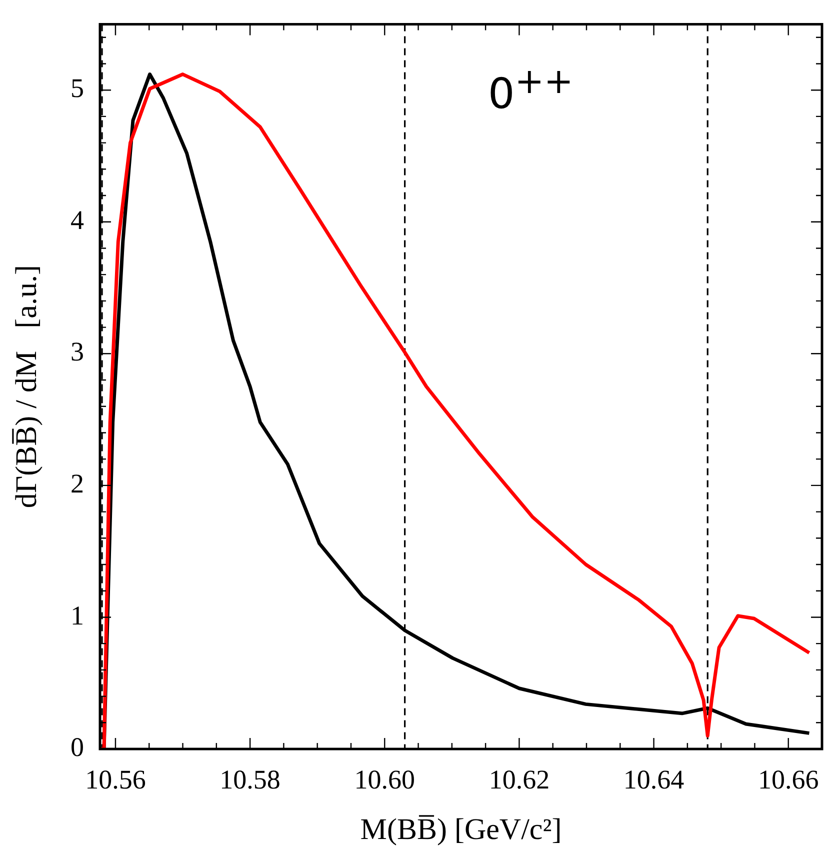 The height and width of the screenshot is (853, 834). Describe the element at coordinates (77, 219) in the screenshot. I see `y-tick-label: 4` at that location.